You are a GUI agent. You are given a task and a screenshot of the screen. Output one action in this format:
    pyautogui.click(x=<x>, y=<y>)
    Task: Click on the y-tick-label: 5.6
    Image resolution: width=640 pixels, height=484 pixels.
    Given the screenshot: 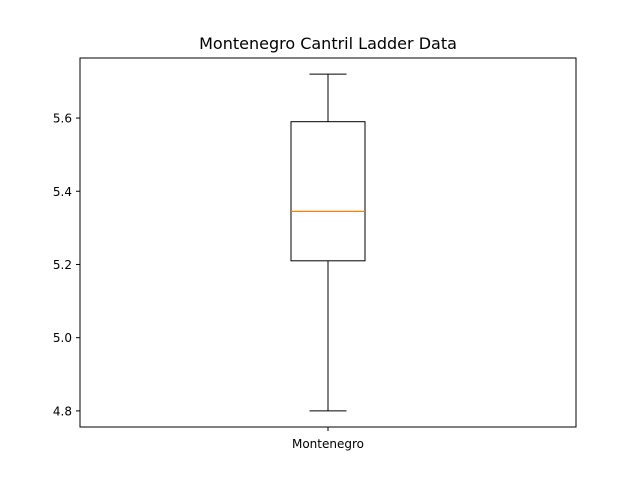 What is the action you would take?
    pyautogui.click(x=62, y=119)
    